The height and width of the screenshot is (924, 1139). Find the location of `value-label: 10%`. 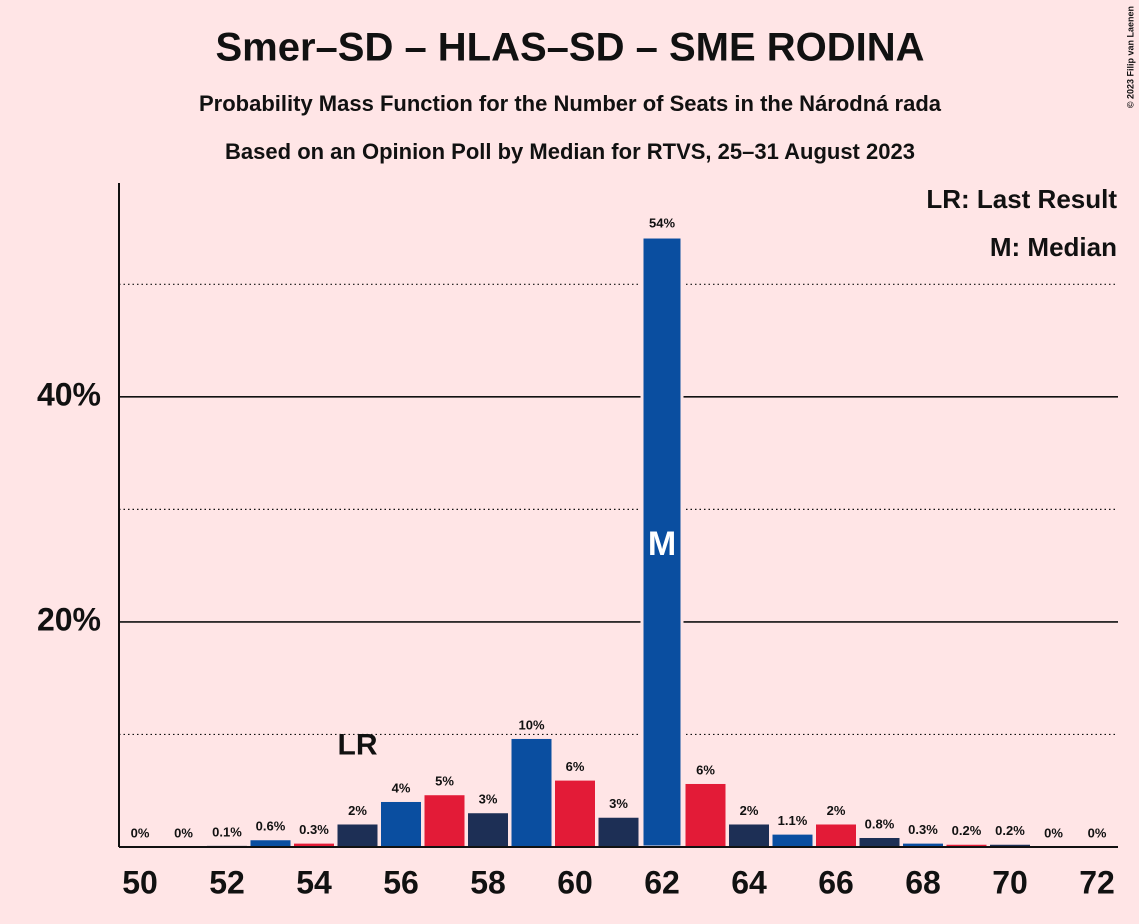

value-label: 10% is located at coordinates (531, 724).